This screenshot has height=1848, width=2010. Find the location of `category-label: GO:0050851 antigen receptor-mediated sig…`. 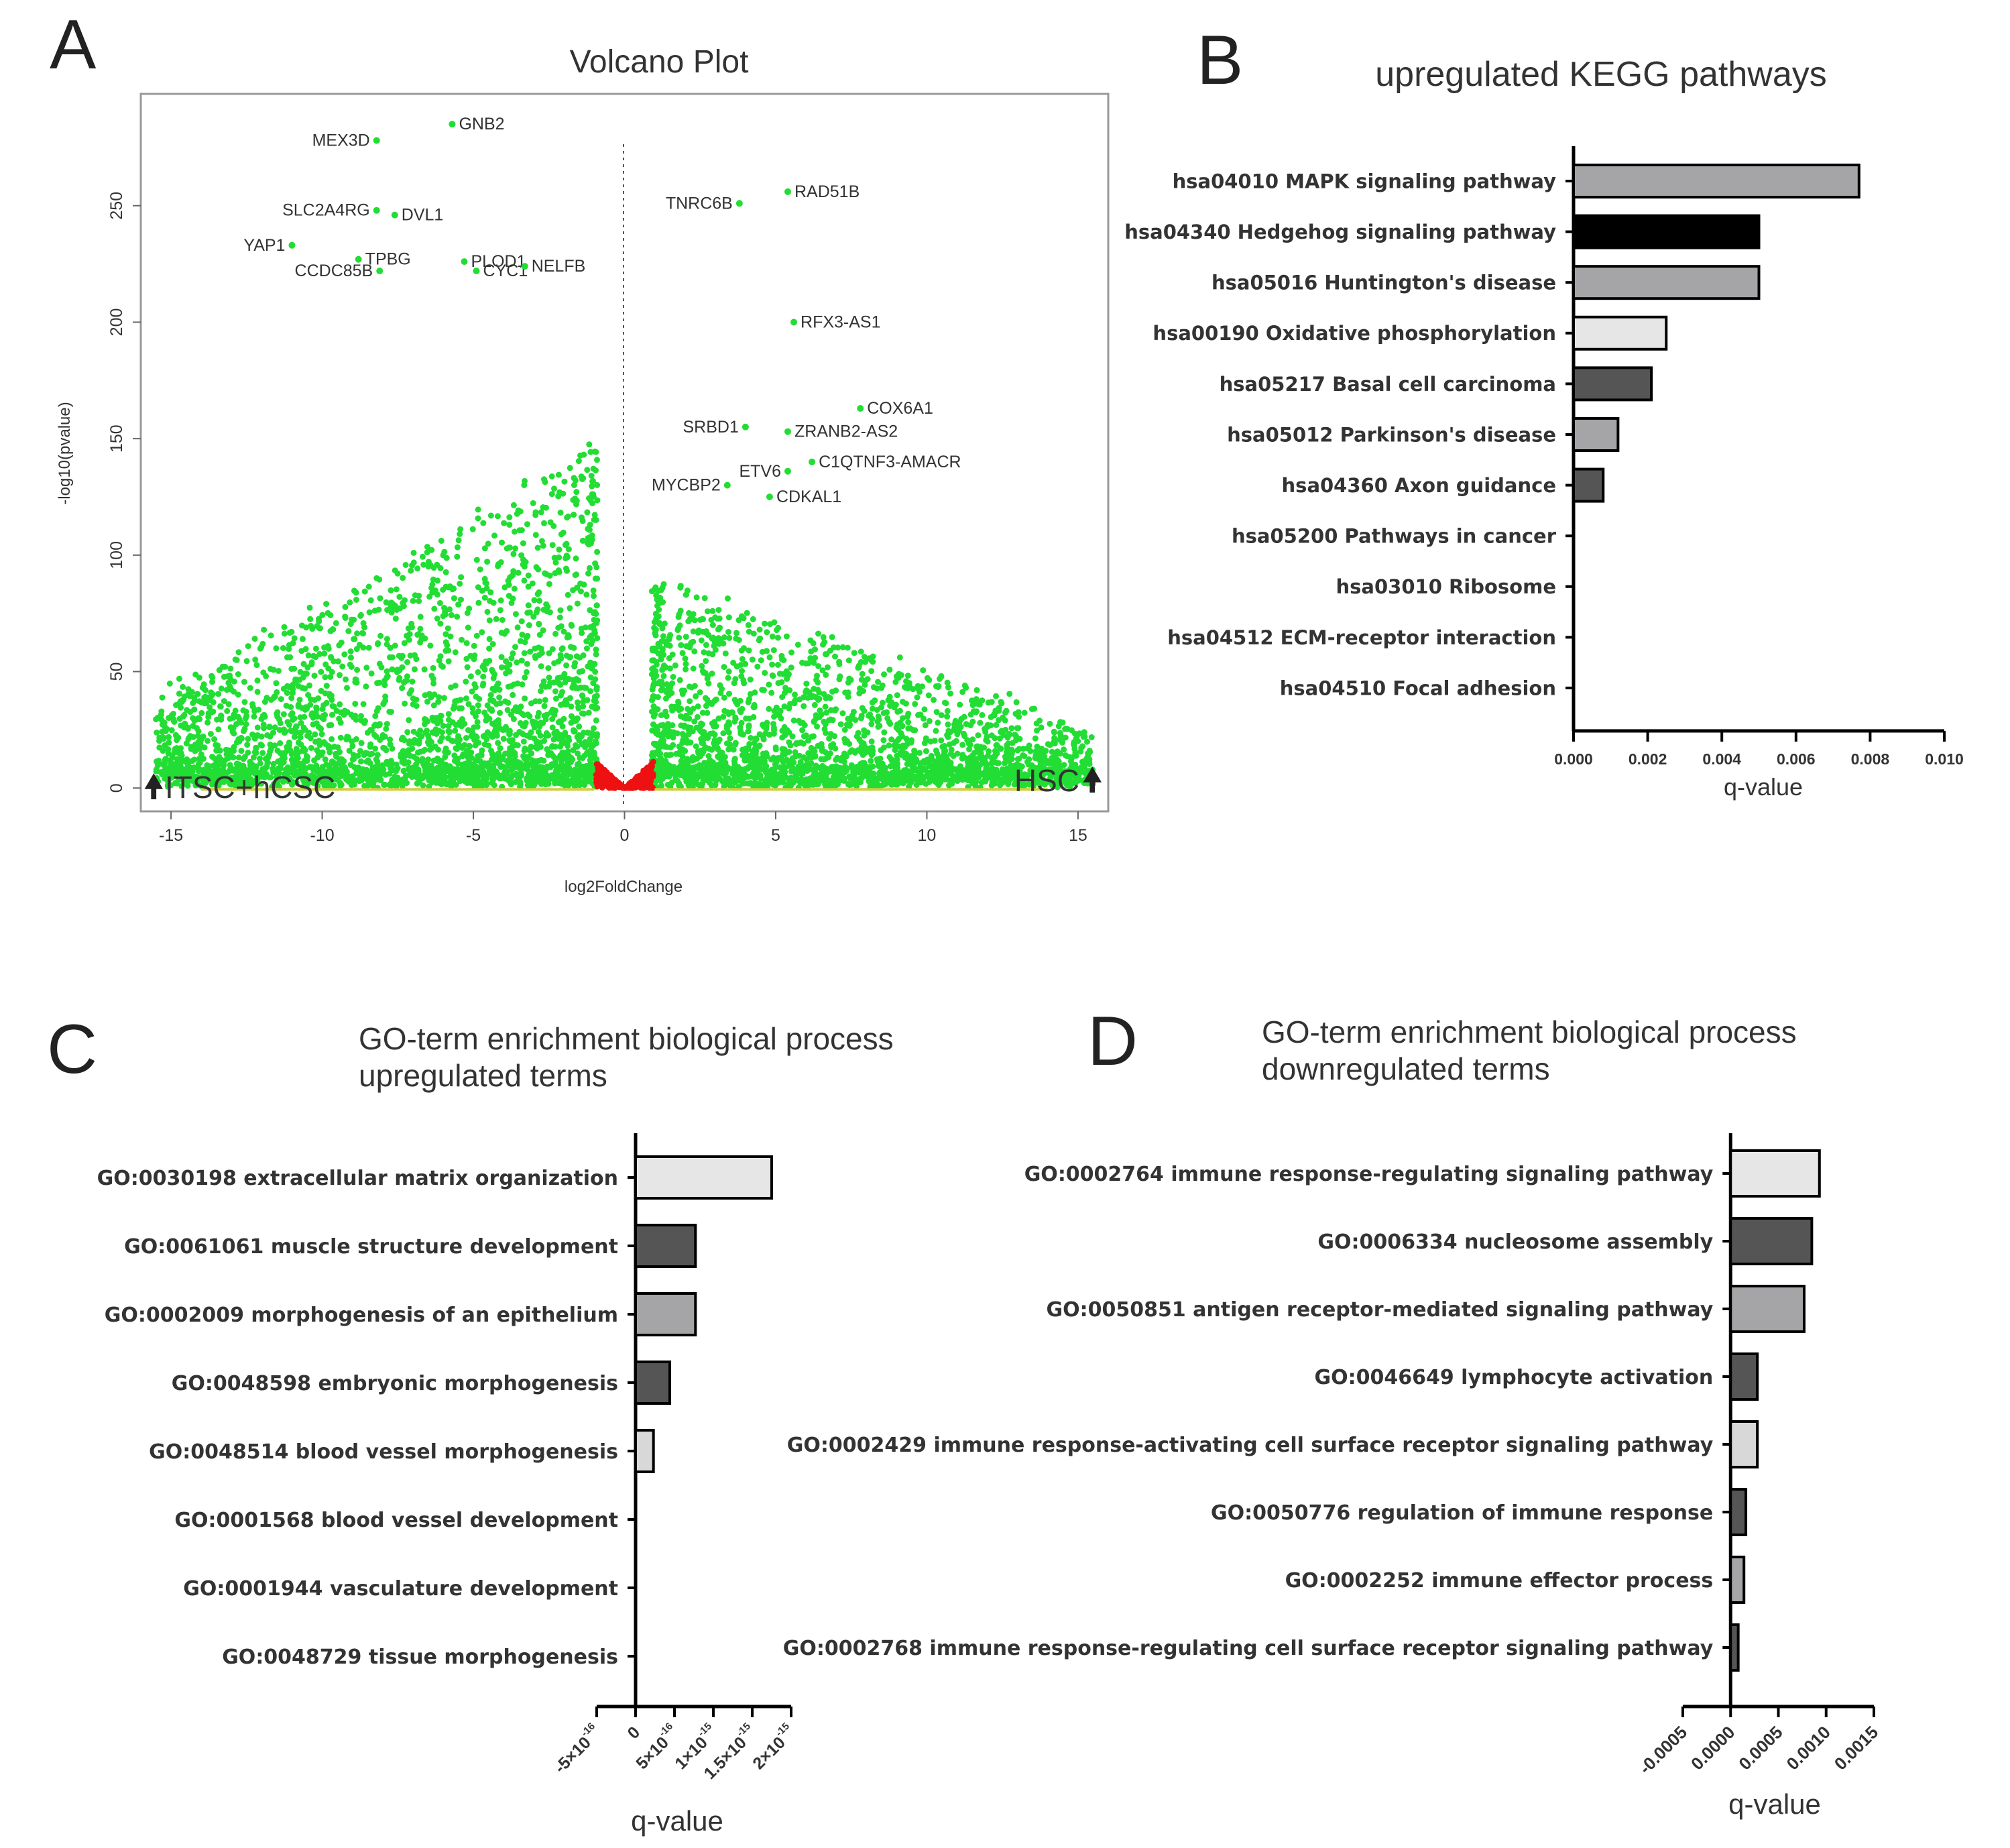

category-label: GO:0050851 antigen receptor-mediated sig… is located at coordinates (1379, 1310).